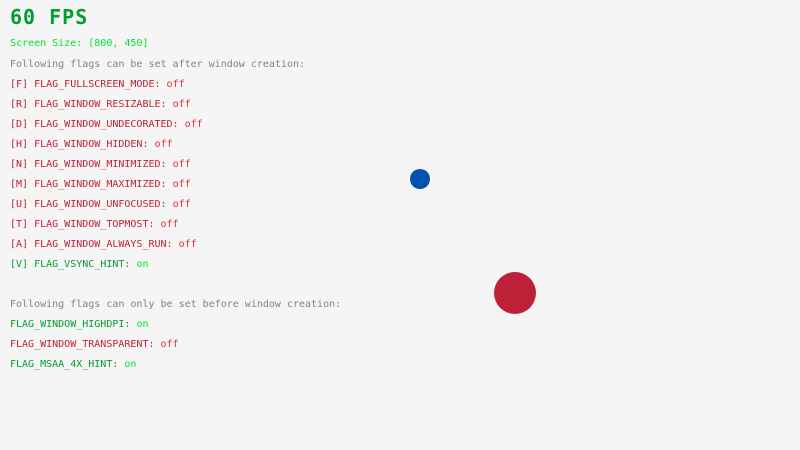 The image size is (800, 450). I want to click on flag-row: [U] FLAG_WINDOW_UNFOCUSED: off, so click(106, 209).